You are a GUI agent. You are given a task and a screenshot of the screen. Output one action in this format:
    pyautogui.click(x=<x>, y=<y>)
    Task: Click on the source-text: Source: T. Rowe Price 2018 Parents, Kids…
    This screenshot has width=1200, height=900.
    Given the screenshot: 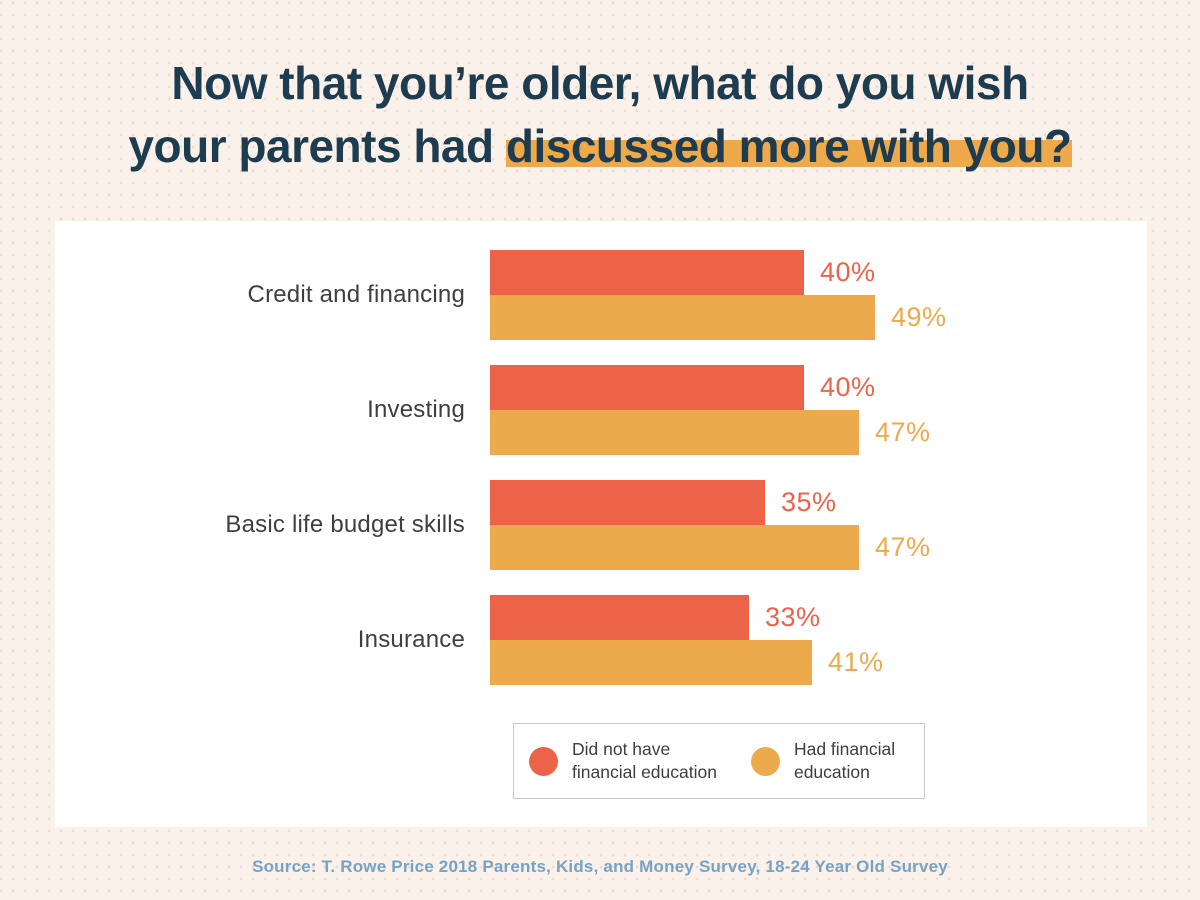 What is the action you would take?
    pyautogui.click(x=600, y=866)
    